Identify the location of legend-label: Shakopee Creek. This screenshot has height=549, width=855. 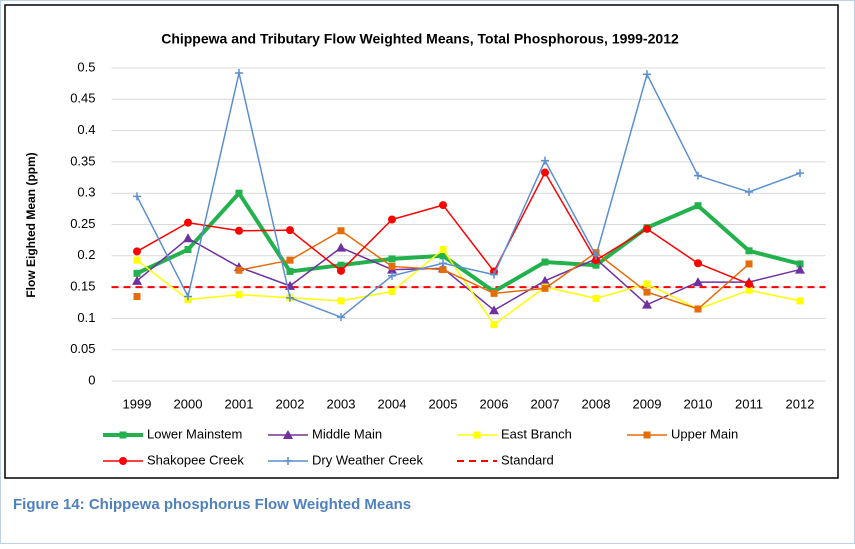
(195, 459).